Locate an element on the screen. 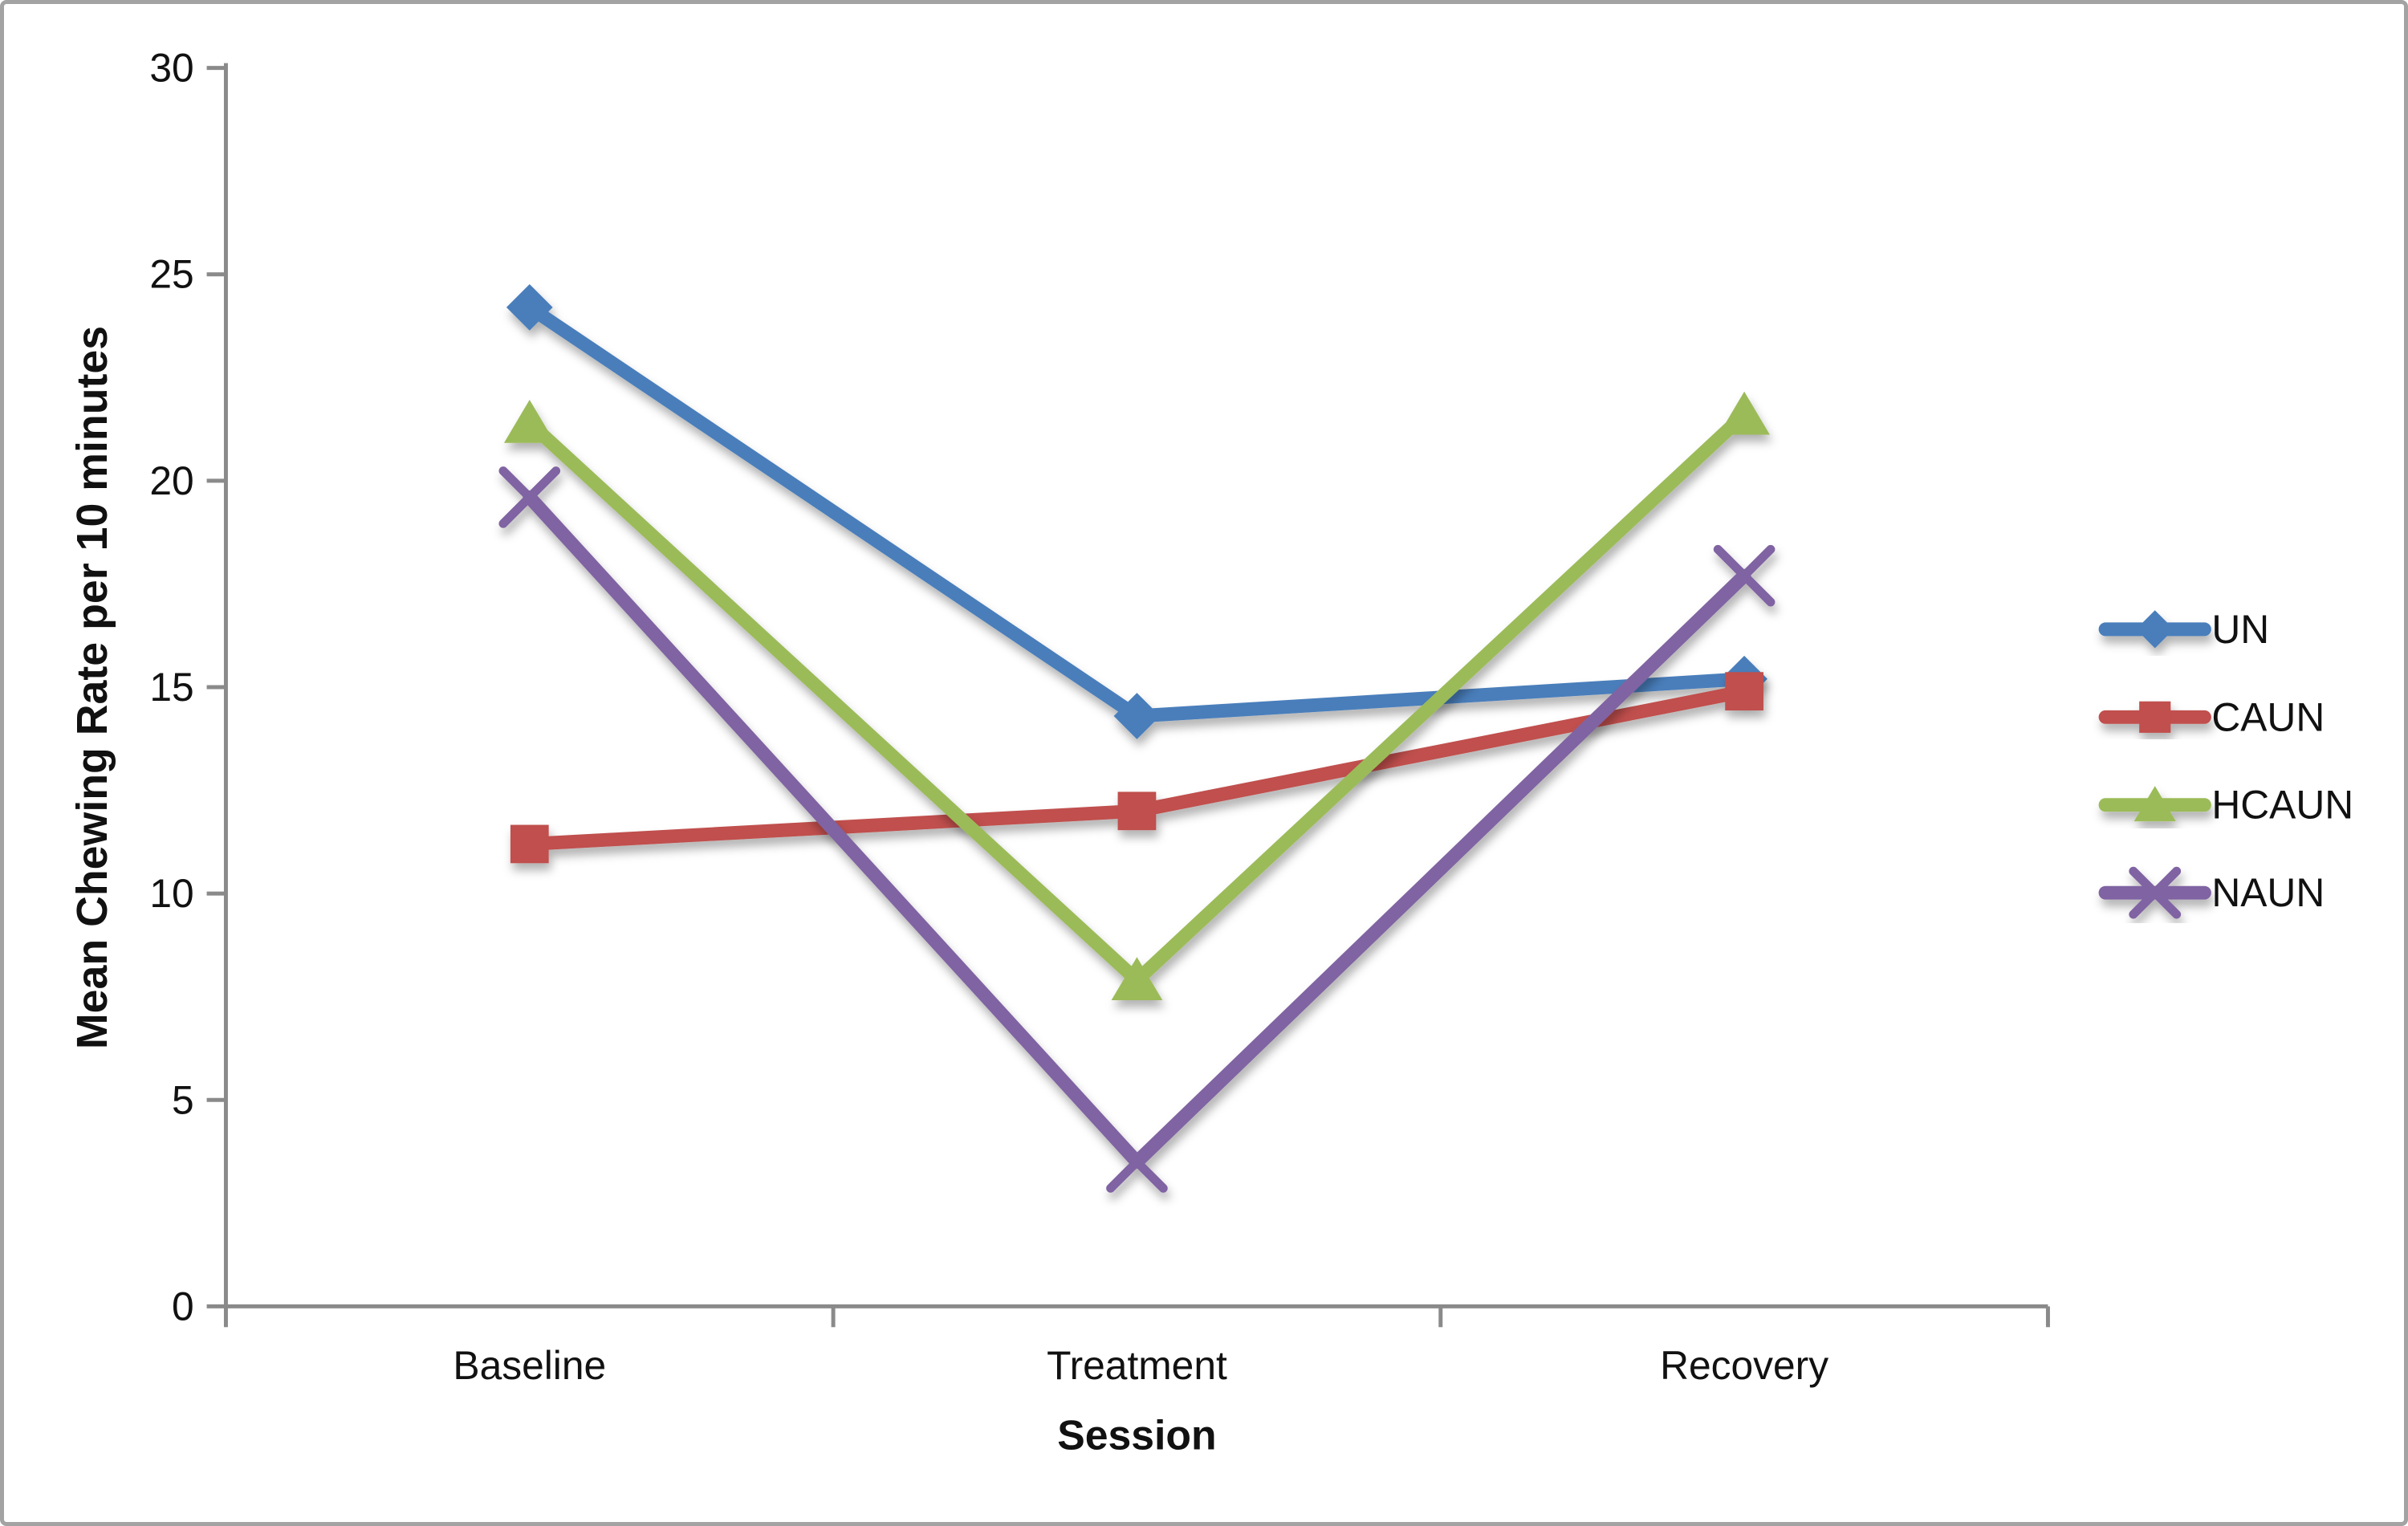 The width and height of the screenshot is (2408, 1526). x-category-label: Treatment is located at coordinates (1137, 1365).